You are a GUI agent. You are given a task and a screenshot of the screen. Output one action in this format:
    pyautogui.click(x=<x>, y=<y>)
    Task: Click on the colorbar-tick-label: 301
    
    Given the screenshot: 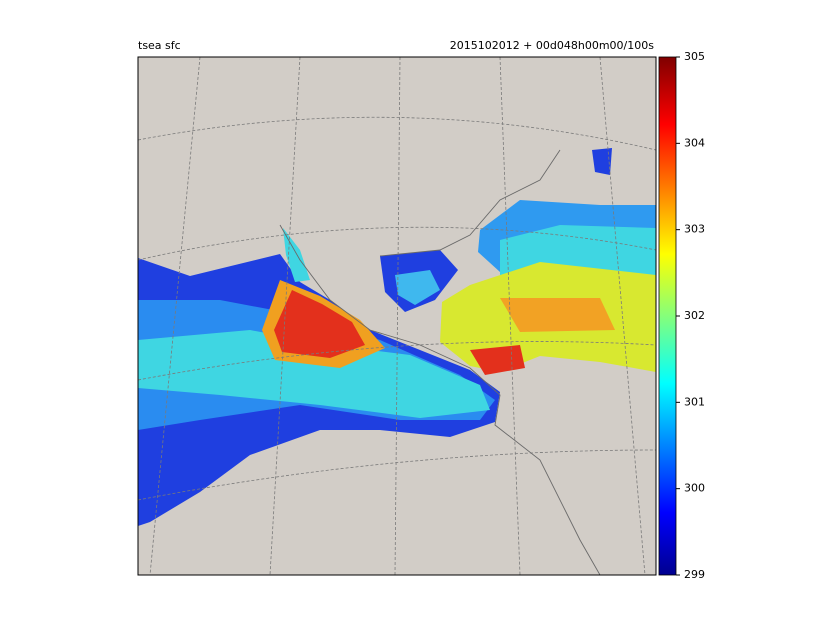 What is the action you would take?
    pyautogui.click(x=694, y=401)
    